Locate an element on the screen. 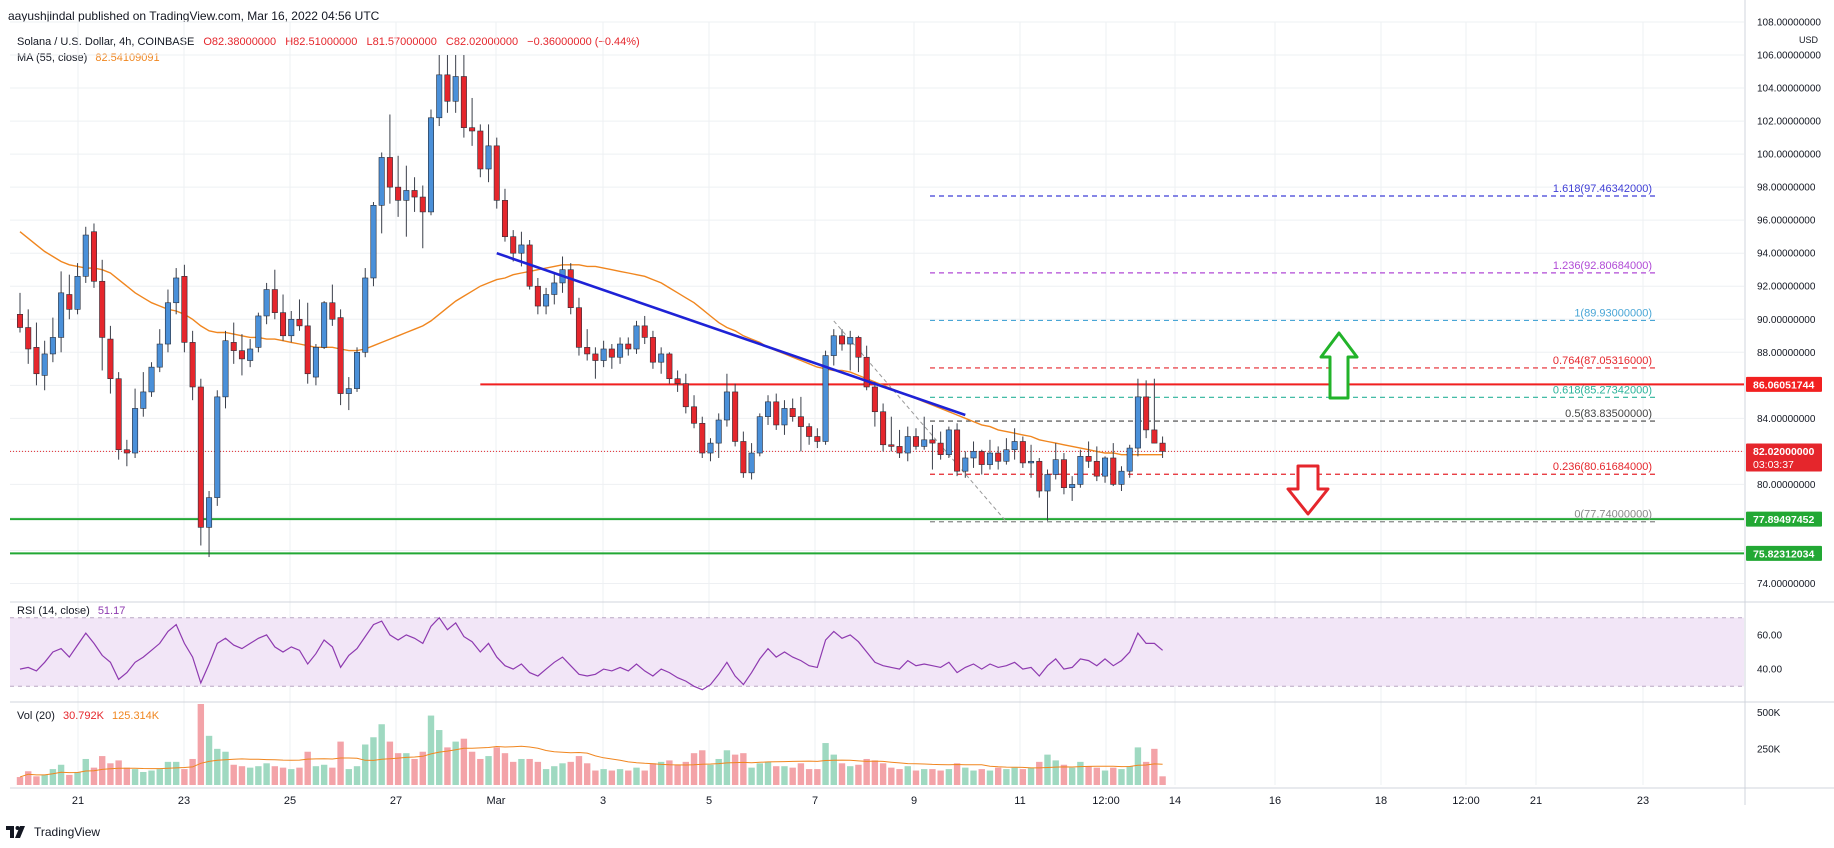 The height and width of the screenshot is (848, 1834). price-tick-label: 90.00000000 is located at coordinates (1786, 320).